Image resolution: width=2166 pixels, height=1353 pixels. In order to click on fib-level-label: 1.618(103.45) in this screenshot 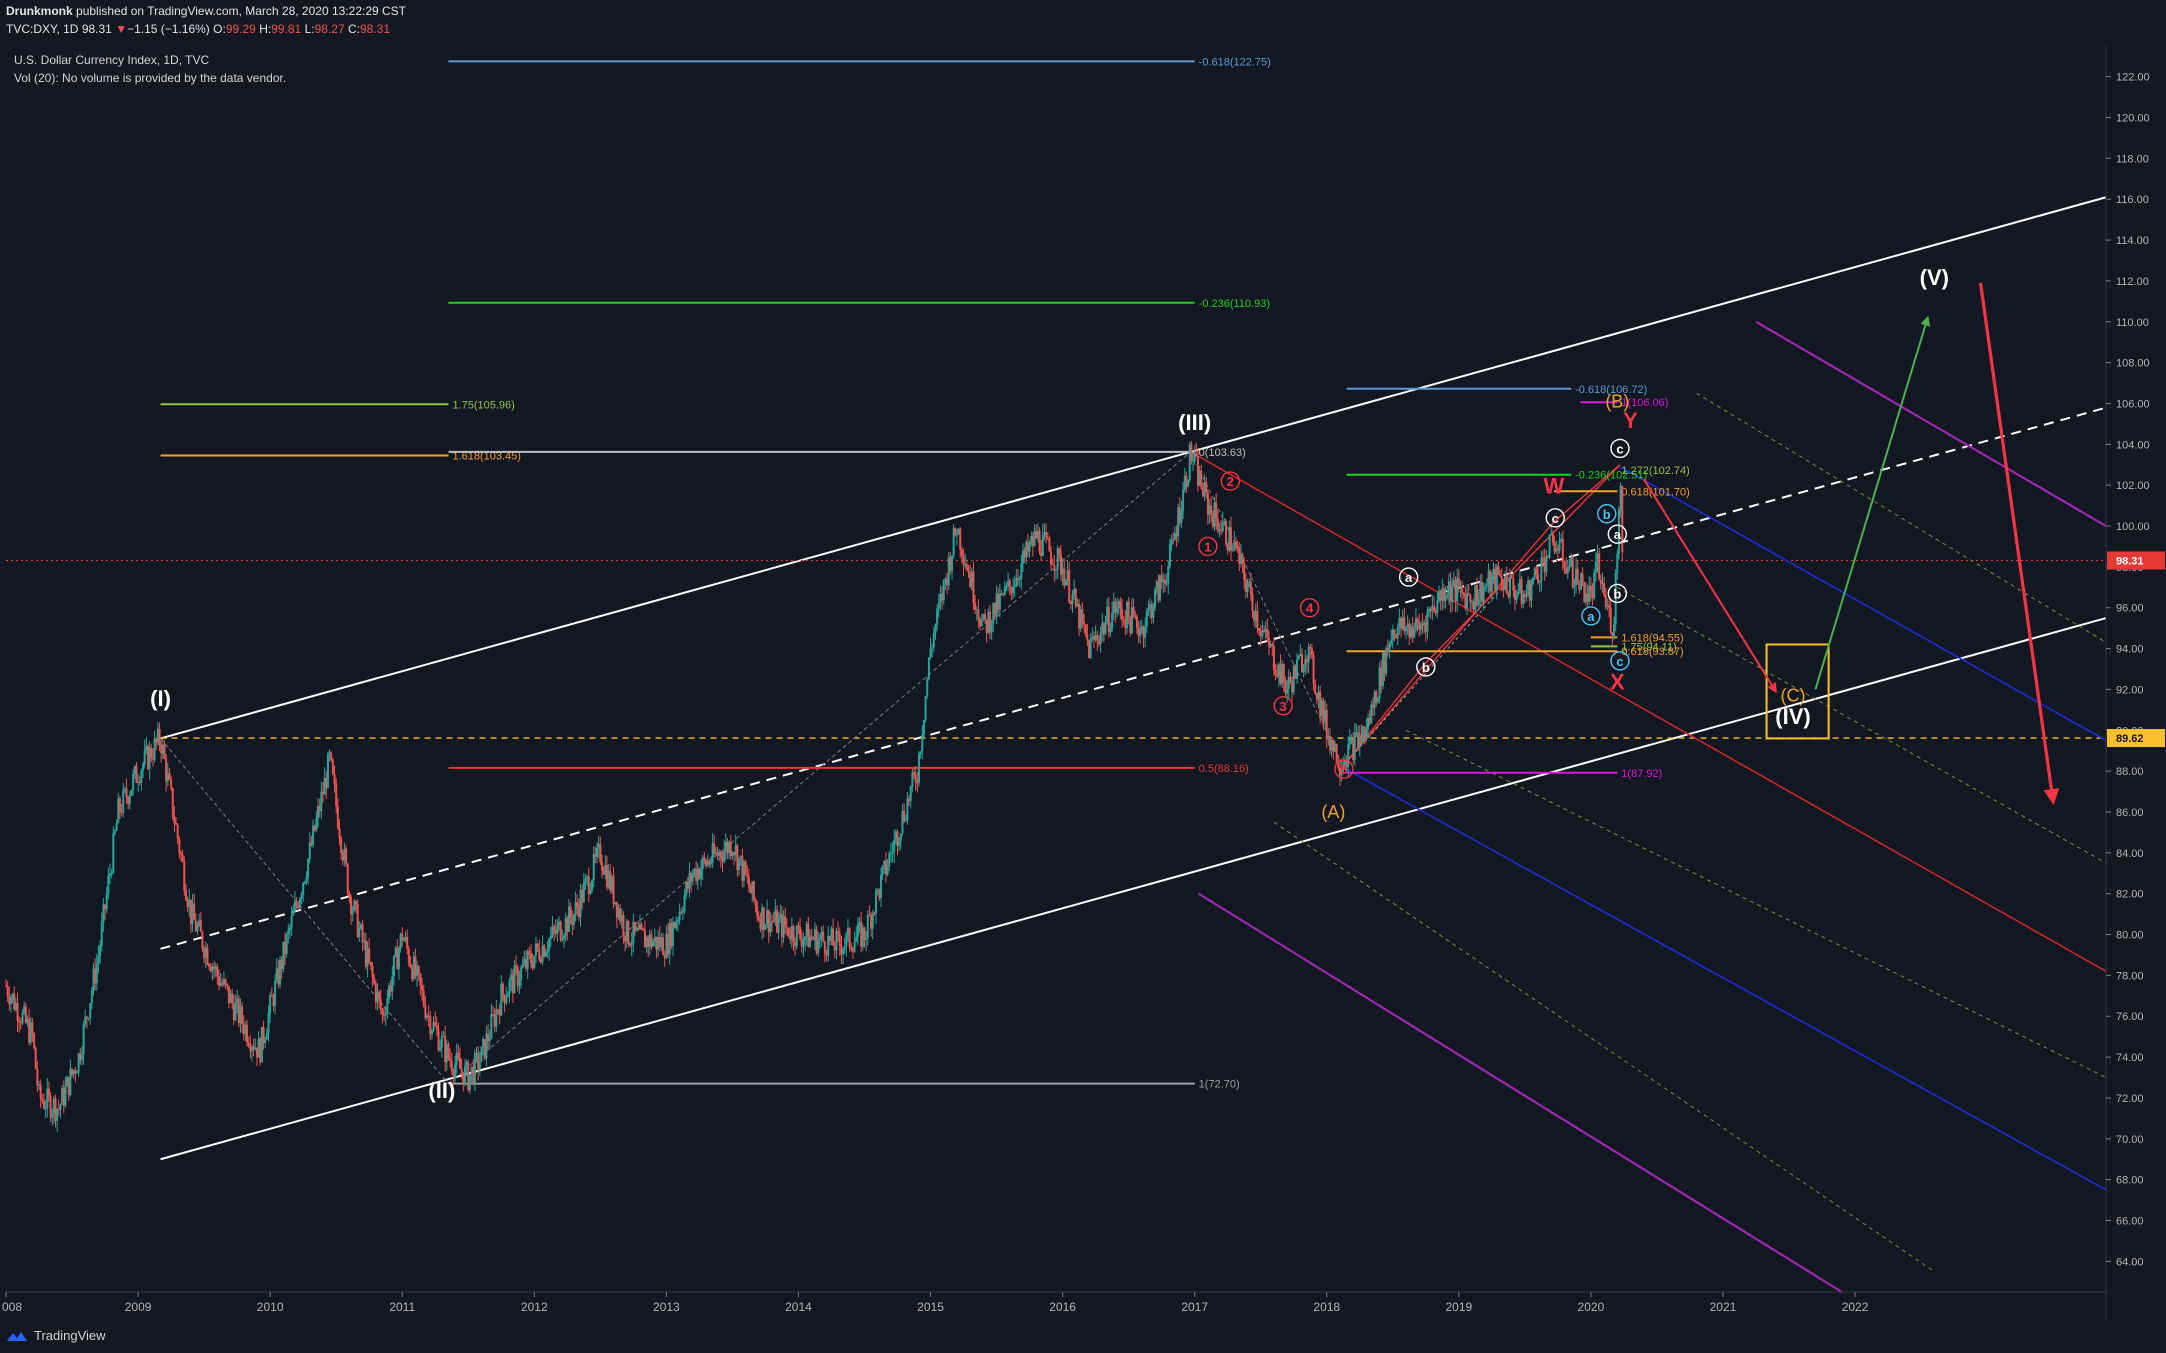, I will do `click(486, 457)`.